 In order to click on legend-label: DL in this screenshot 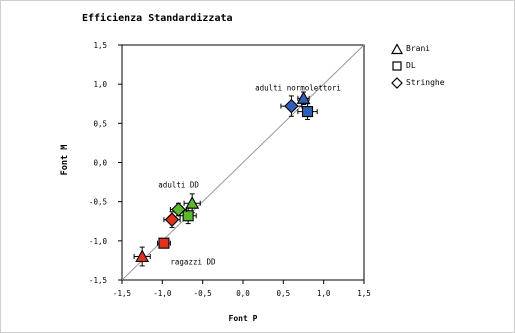, I will do `click(411, 65)`.